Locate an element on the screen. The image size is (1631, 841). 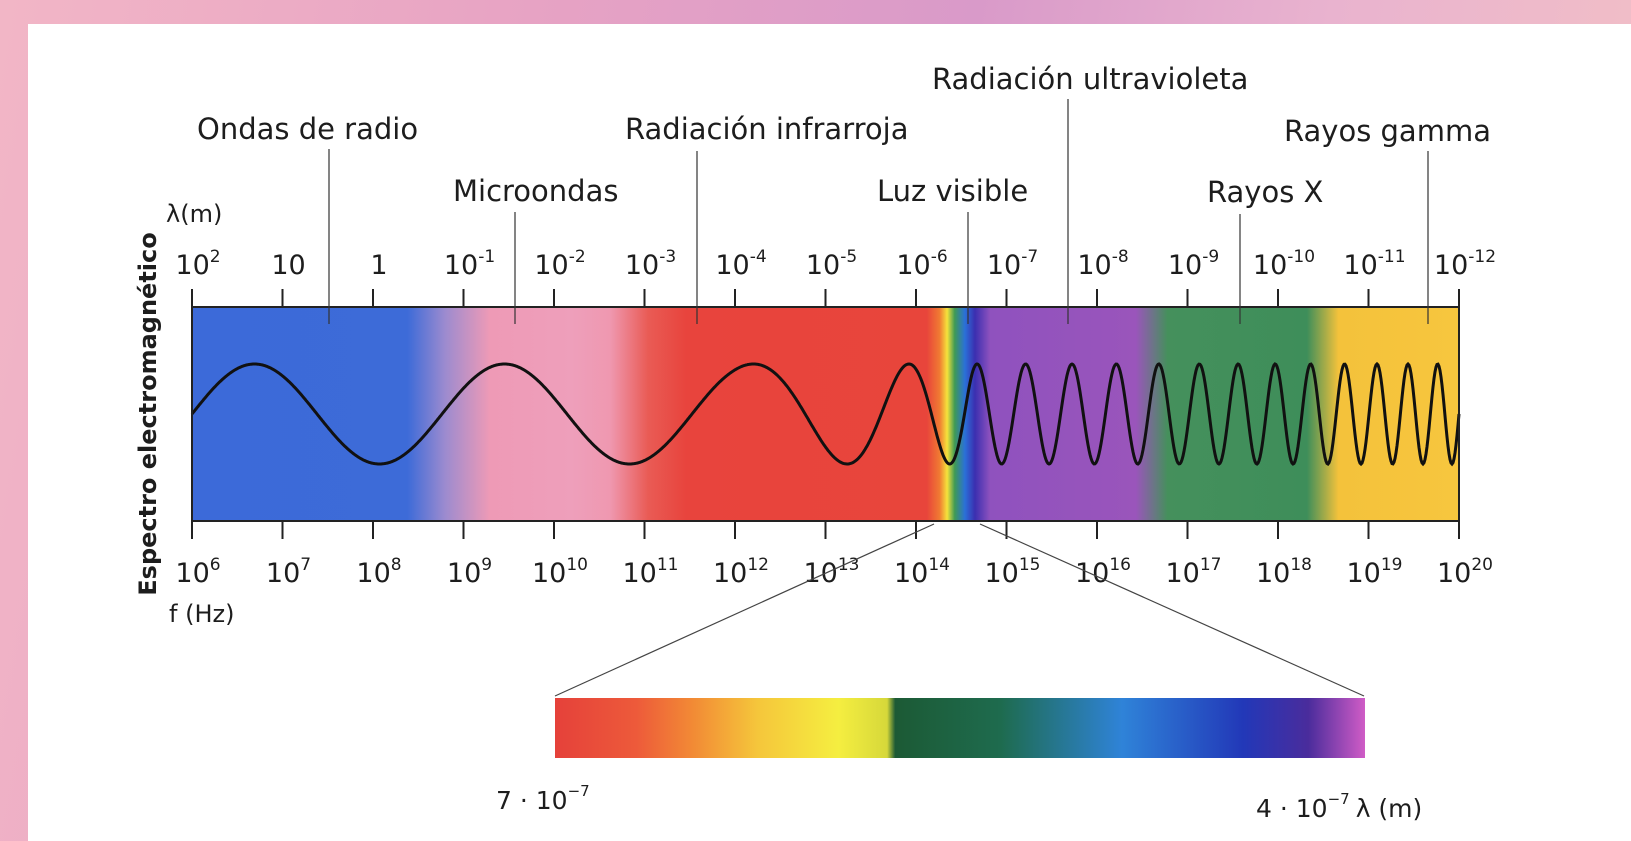
wavelength-tick-label: 10⁻⁴ is located at coordinates (740, 264).